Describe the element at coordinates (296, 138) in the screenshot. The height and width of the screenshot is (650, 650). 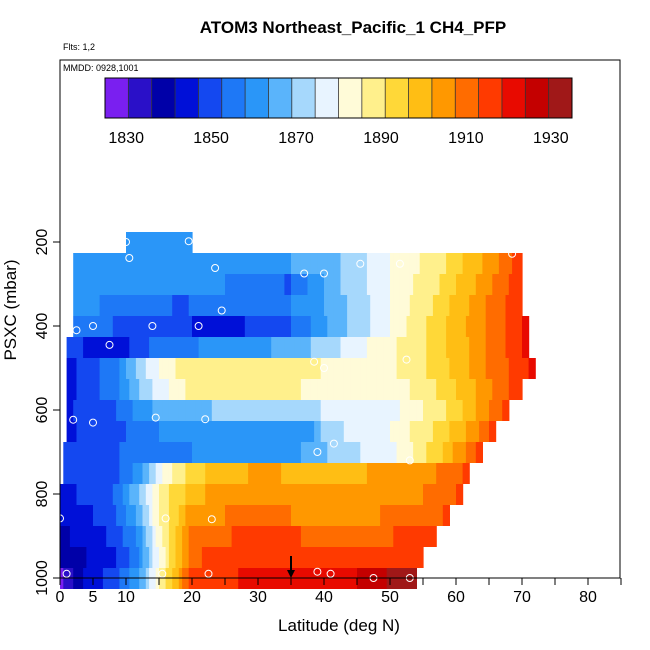
I see `colorbar-tick-label: 1870` at that location.